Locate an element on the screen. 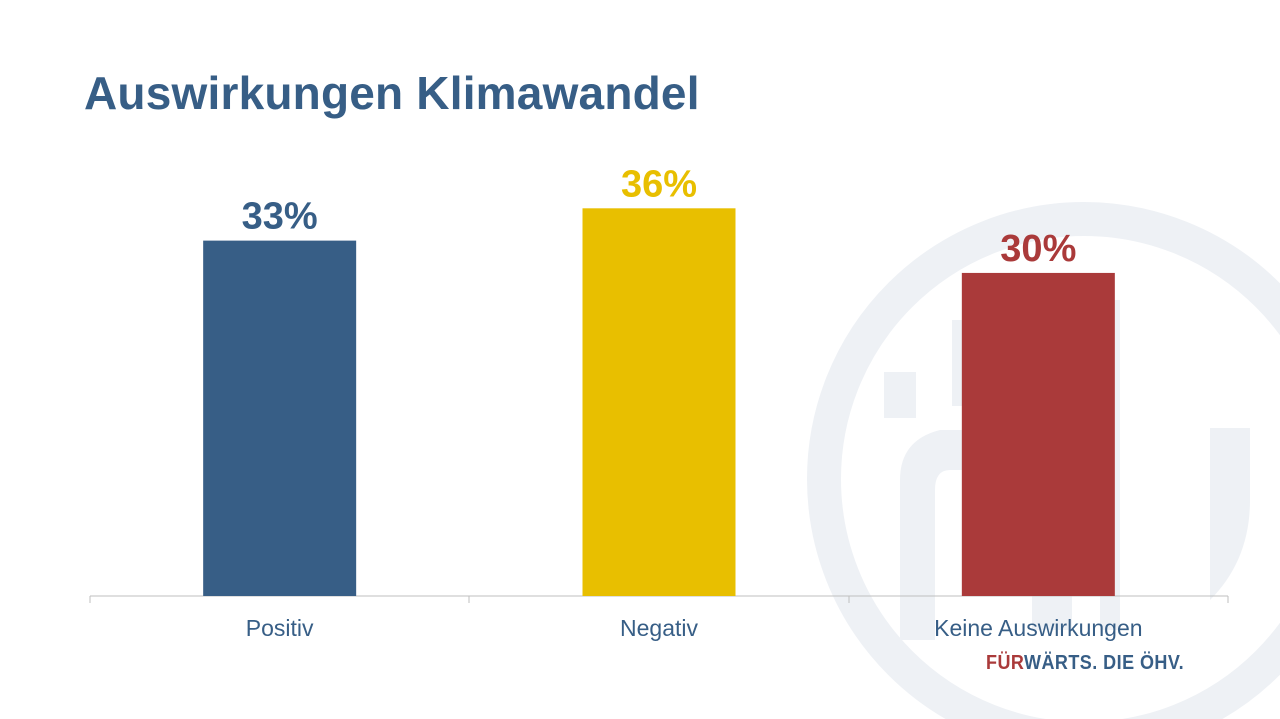  data-label: 30% is located at coordinates (1038, 249).